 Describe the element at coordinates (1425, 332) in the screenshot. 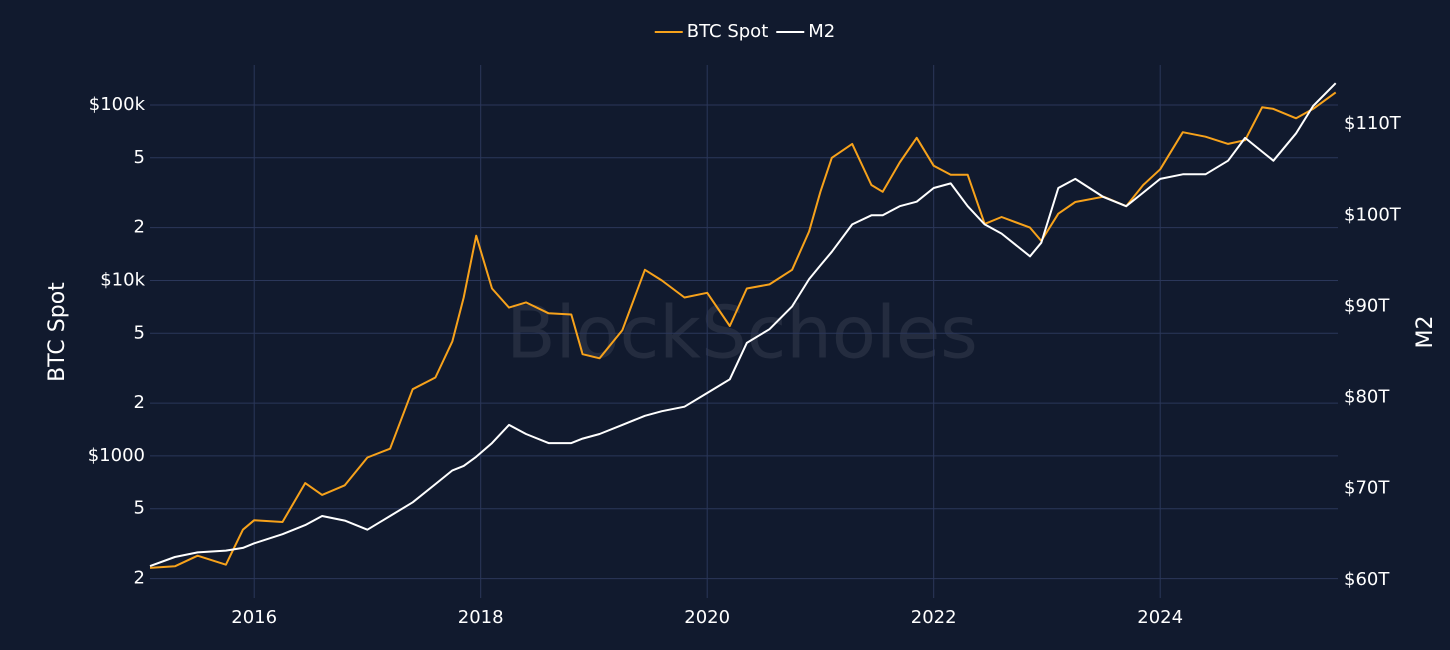

I see `y2-axis-title: M2` at that location.